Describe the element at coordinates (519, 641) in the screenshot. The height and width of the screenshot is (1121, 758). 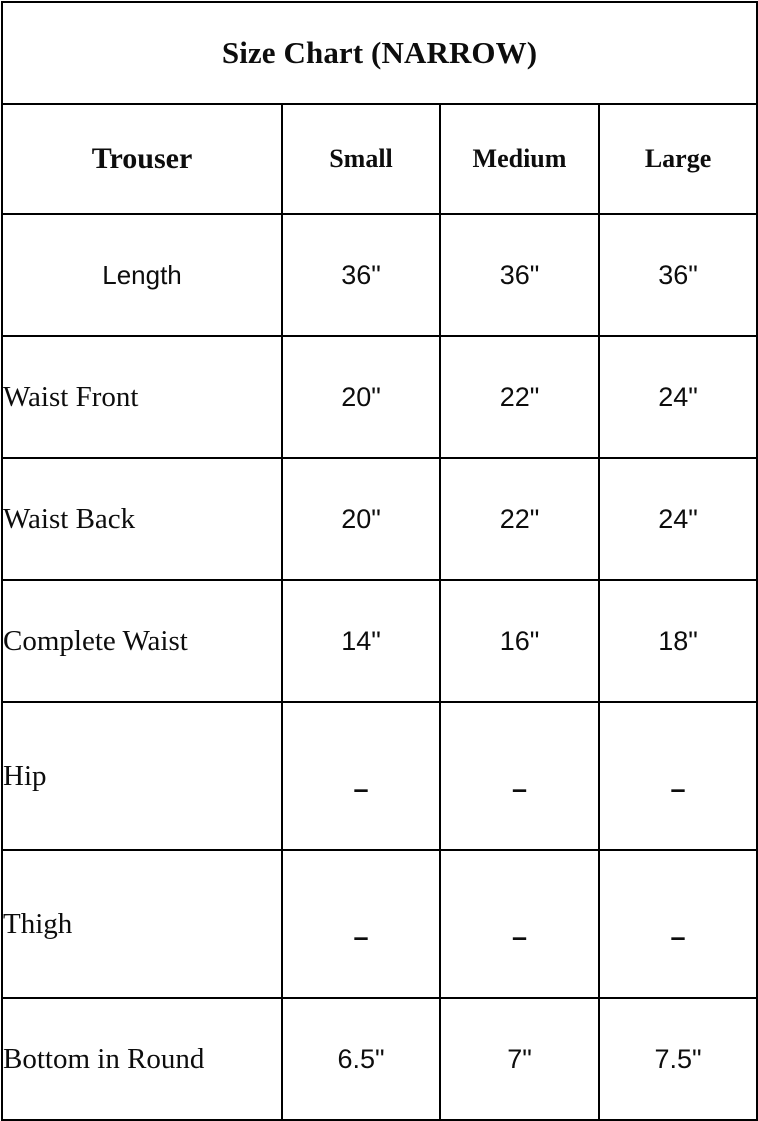
I see `value-complete-waist-medium: 16"` at that location.